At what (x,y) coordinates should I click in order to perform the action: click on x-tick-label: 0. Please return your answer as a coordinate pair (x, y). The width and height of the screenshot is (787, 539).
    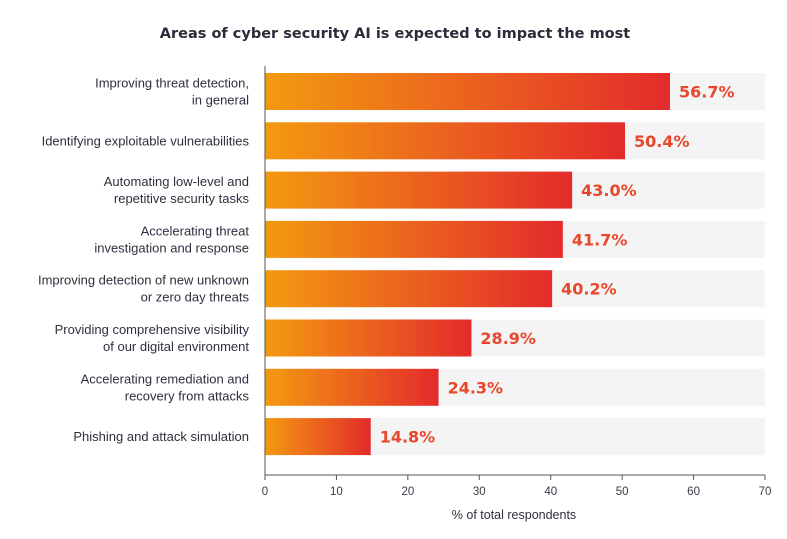
    Looking at the image, I should click on (265, 492).